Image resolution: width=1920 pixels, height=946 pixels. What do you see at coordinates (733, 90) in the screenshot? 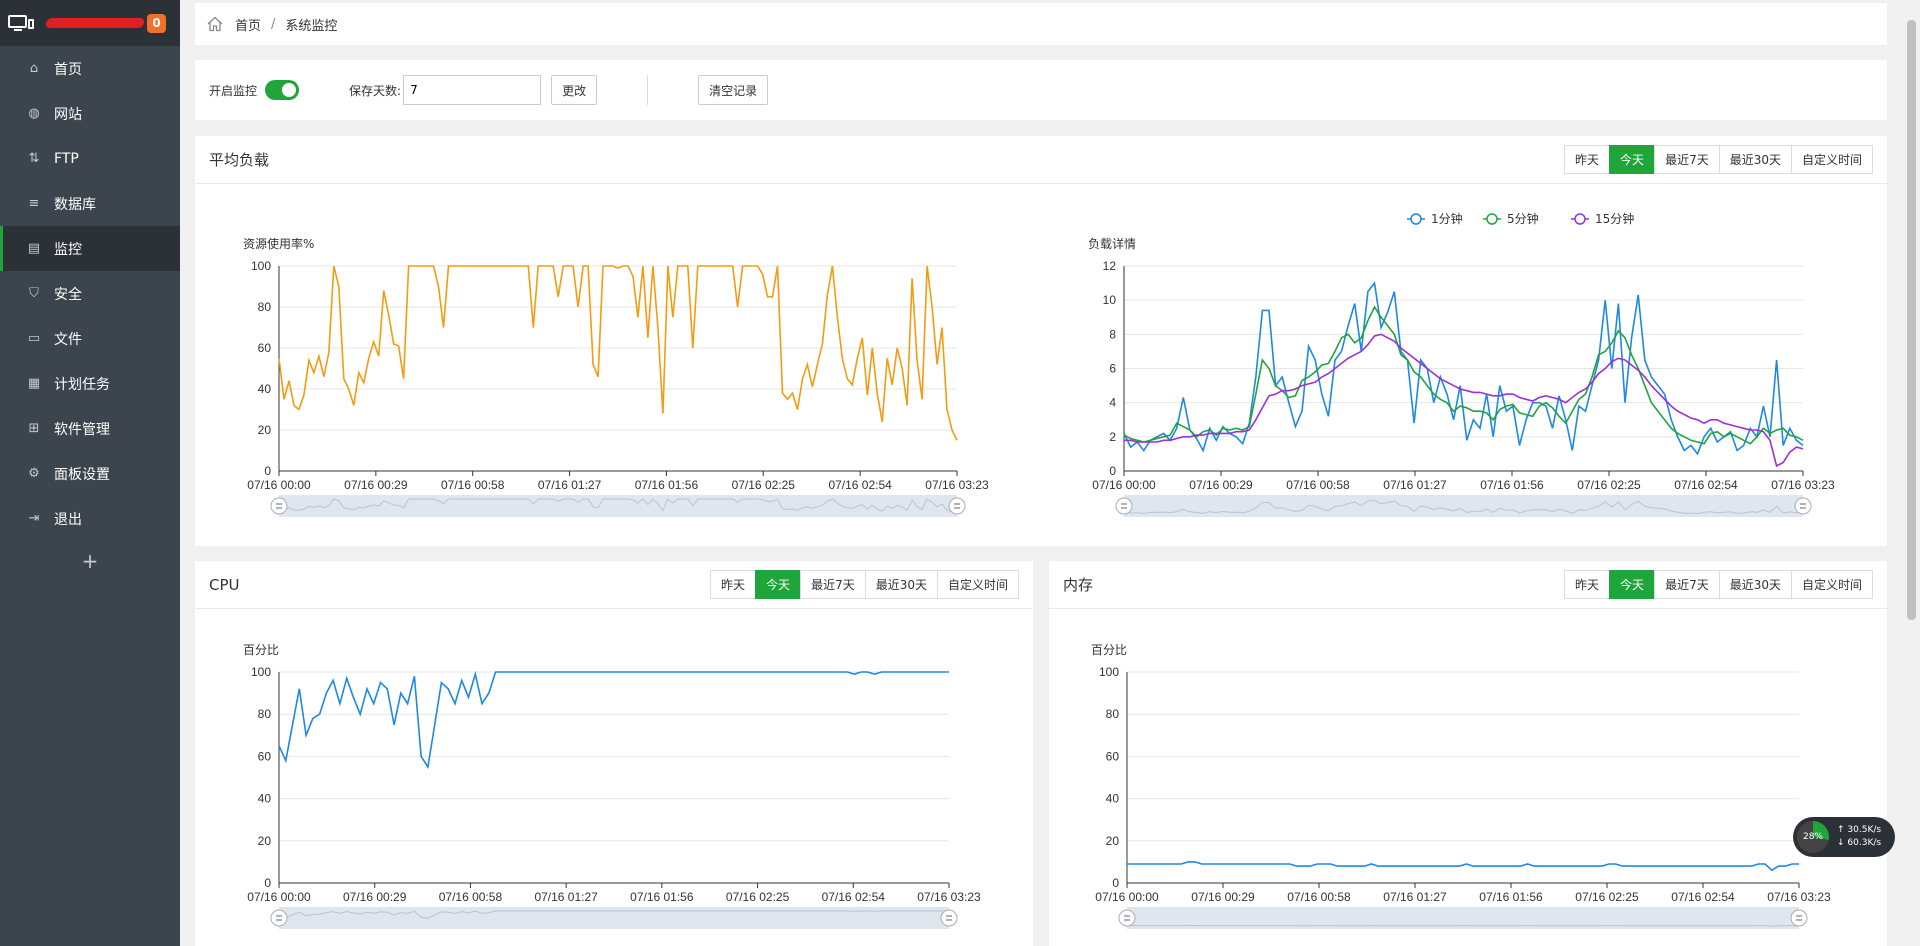
I see `clear-records-button: 清空记录` at bounding box center [733, 90].